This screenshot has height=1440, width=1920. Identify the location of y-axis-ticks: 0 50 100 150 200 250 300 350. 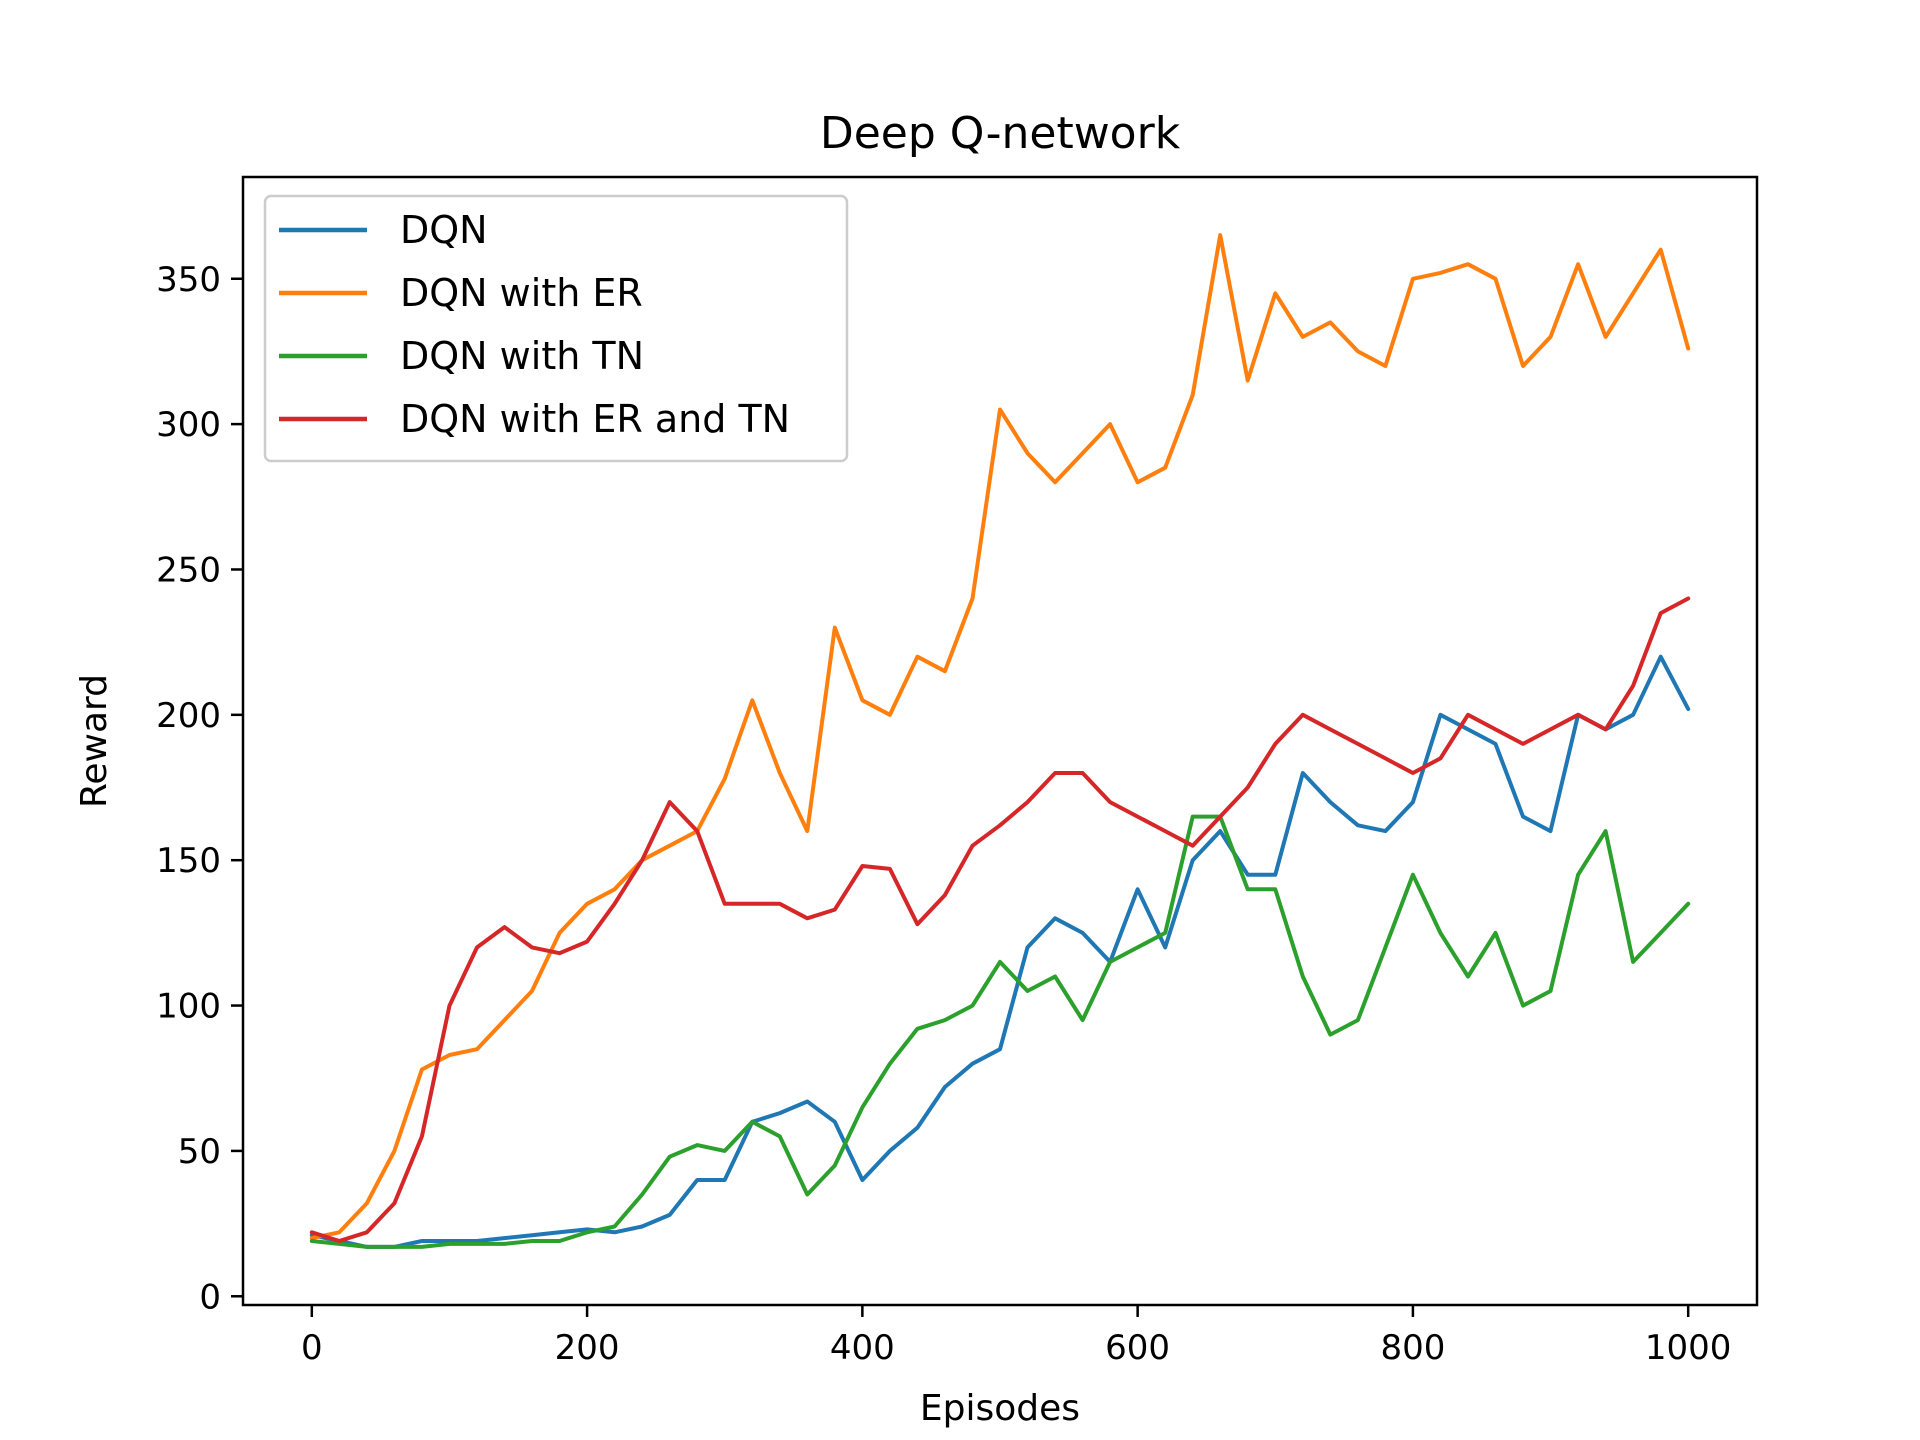
(199, 788).